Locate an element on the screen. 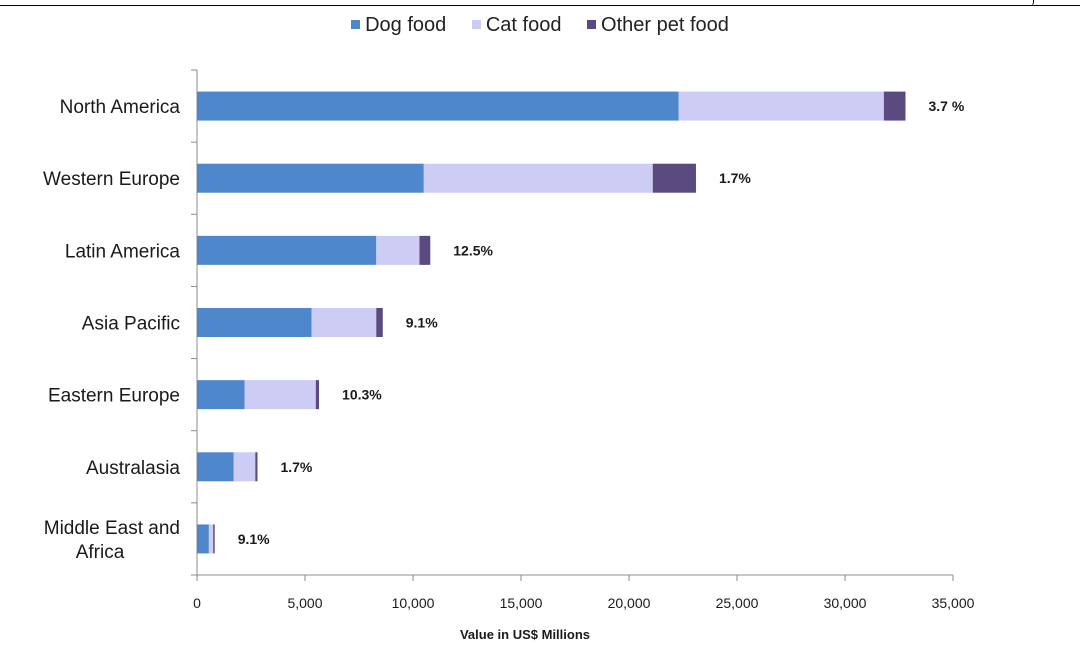 This screenshot has height=645, width=1080. x-tick-label: 20,000 is located at coordinates (629, 603).